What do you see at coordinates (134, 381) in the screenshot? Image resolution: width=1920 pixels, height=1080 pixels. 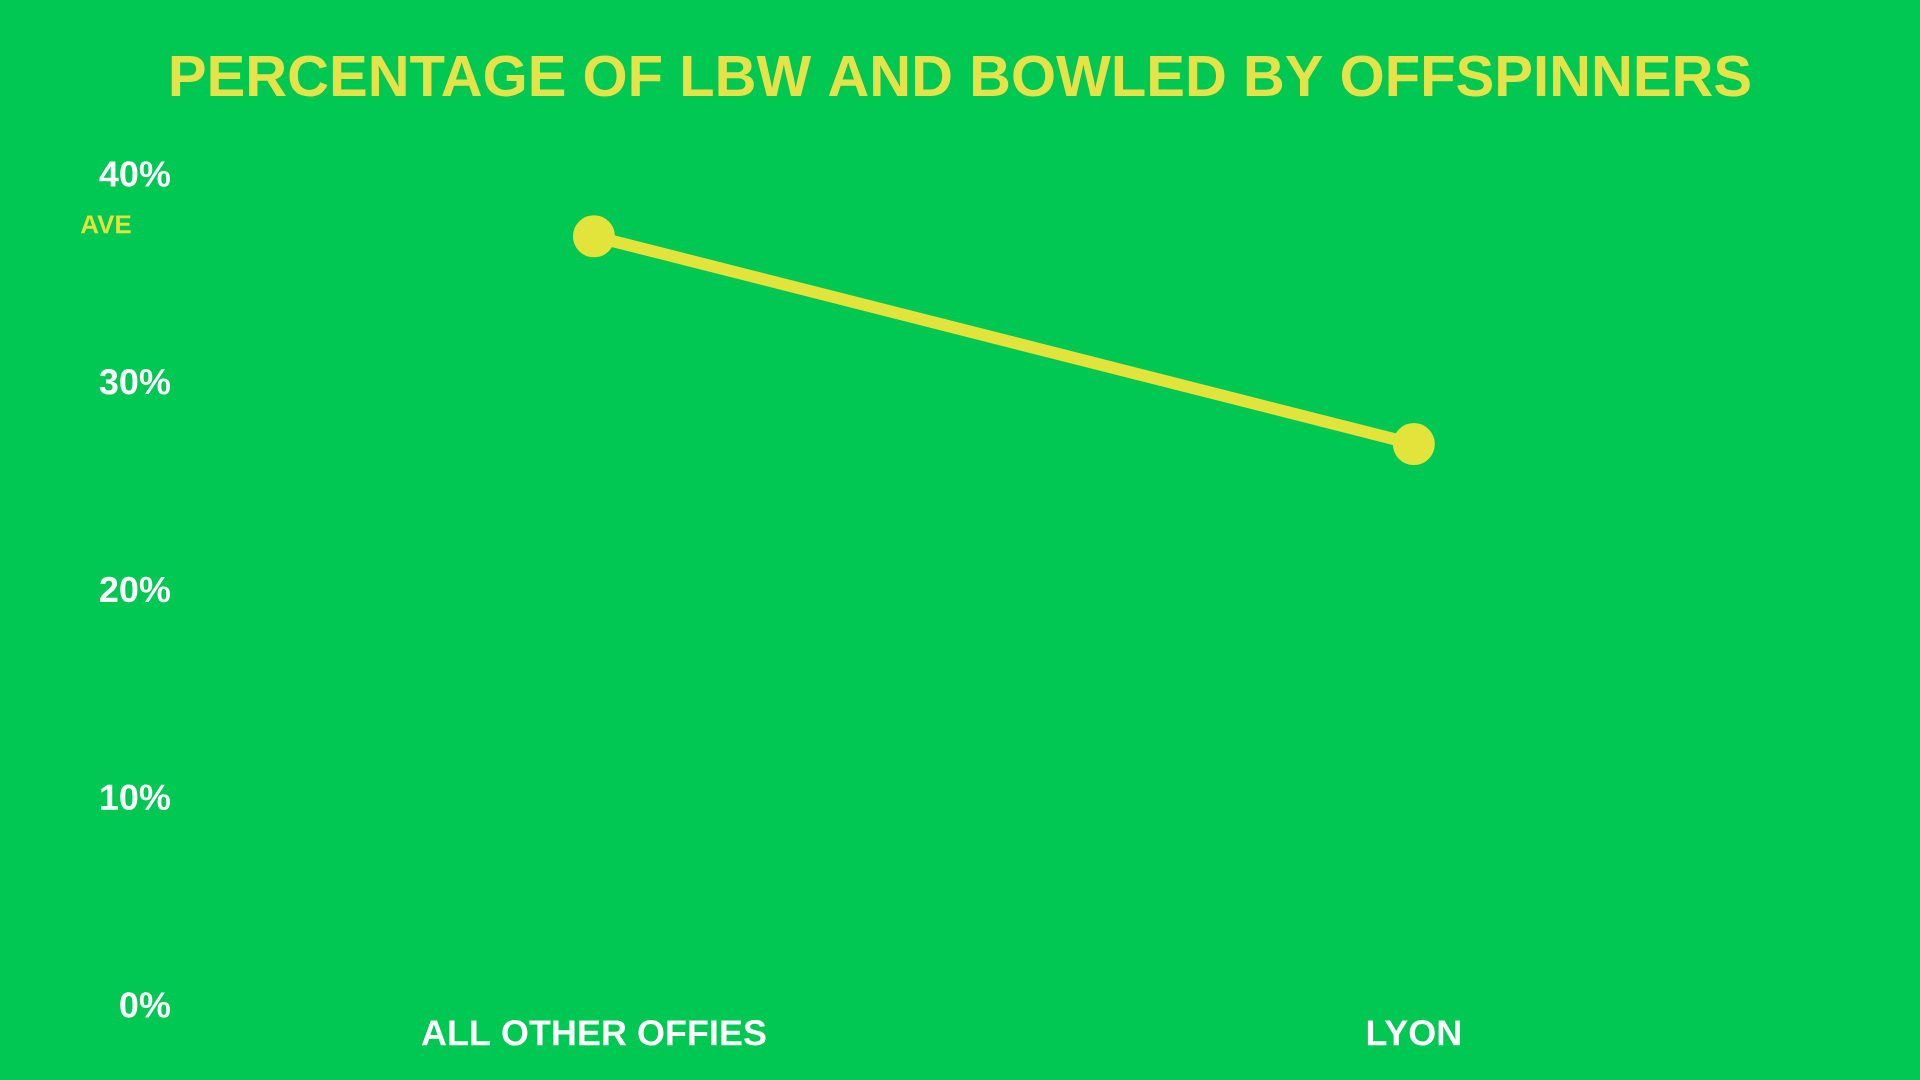 I see `y-tick-label: 30%` at bounding box center [134, 381].